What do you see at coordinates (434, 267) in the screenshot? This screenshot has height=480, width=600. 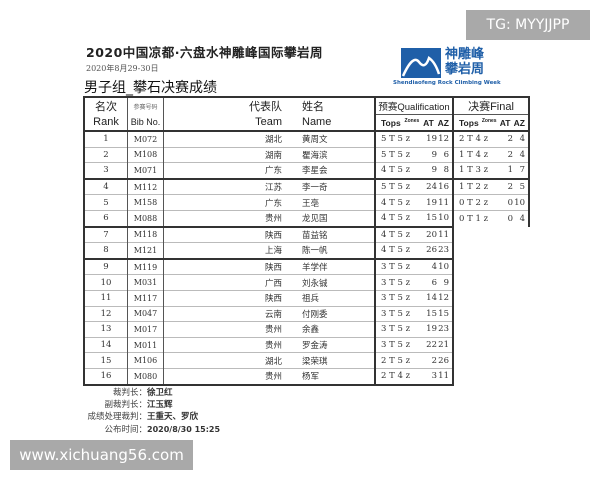 I see `qual-at: 4` at bounding box center [434, 267].